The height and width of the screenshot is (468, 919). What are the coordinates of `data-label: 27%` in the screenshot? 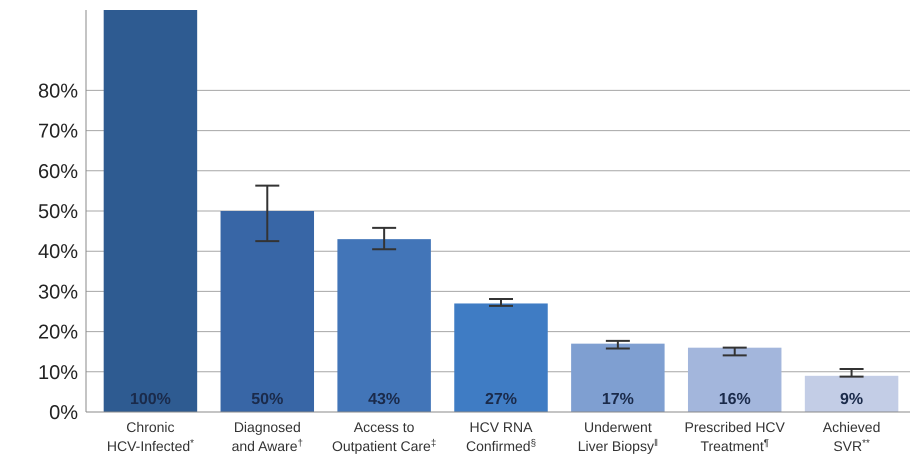 It's located at (501, 399).